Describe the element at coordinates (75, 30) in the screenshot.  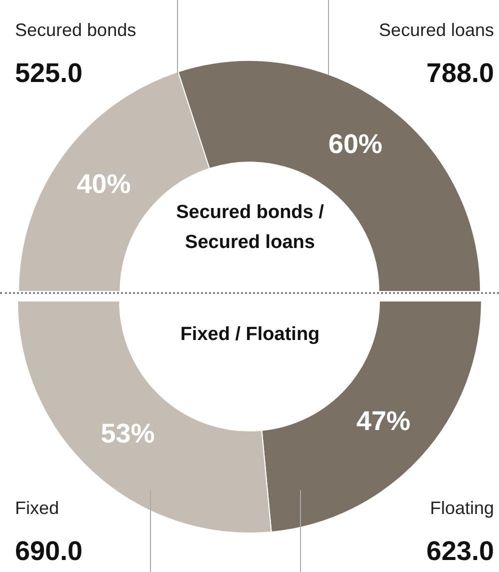
I see `slice-label: Secured bonds` at that location.